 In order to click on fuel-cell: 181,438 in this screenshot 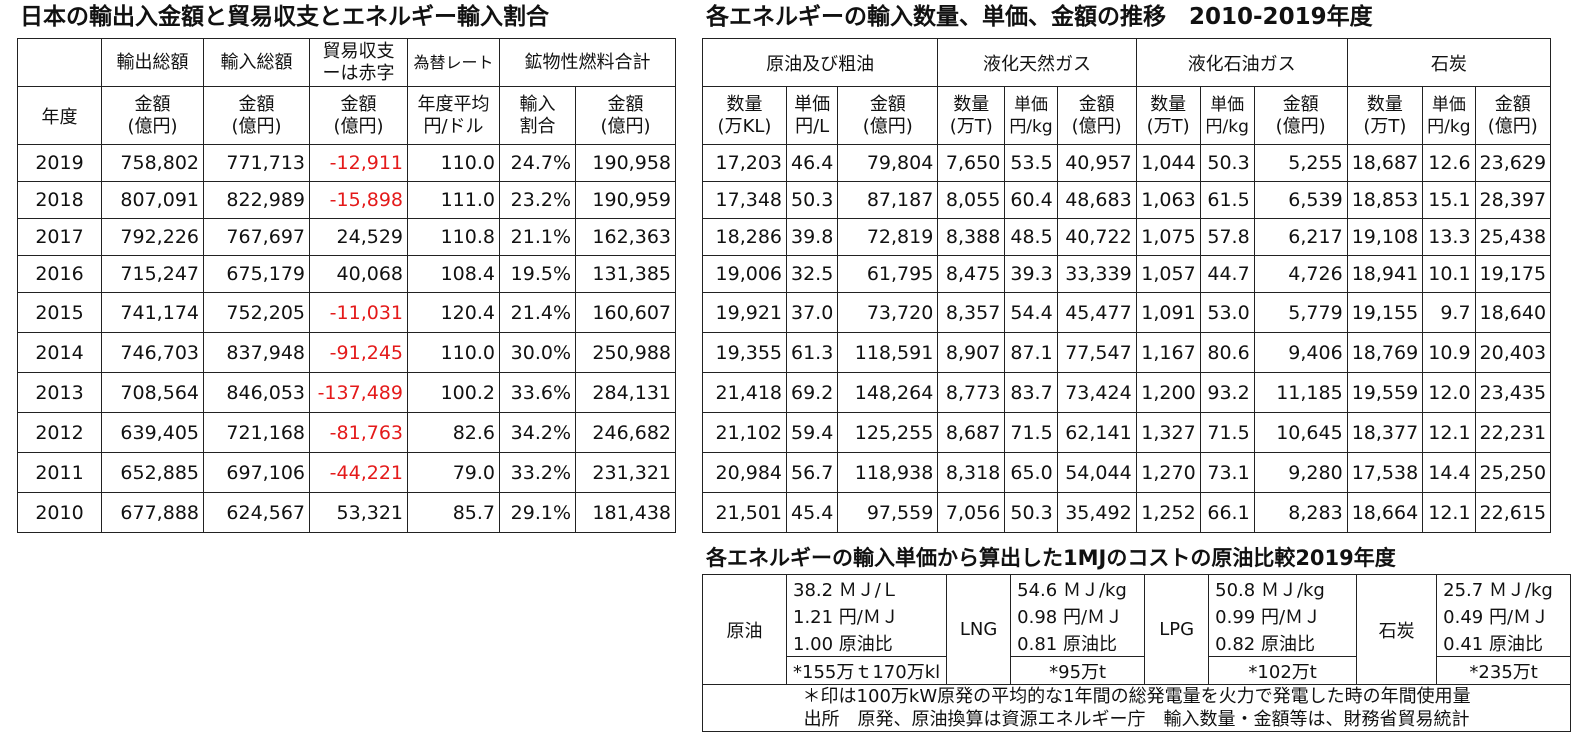, I will do `click(625, 512)`.